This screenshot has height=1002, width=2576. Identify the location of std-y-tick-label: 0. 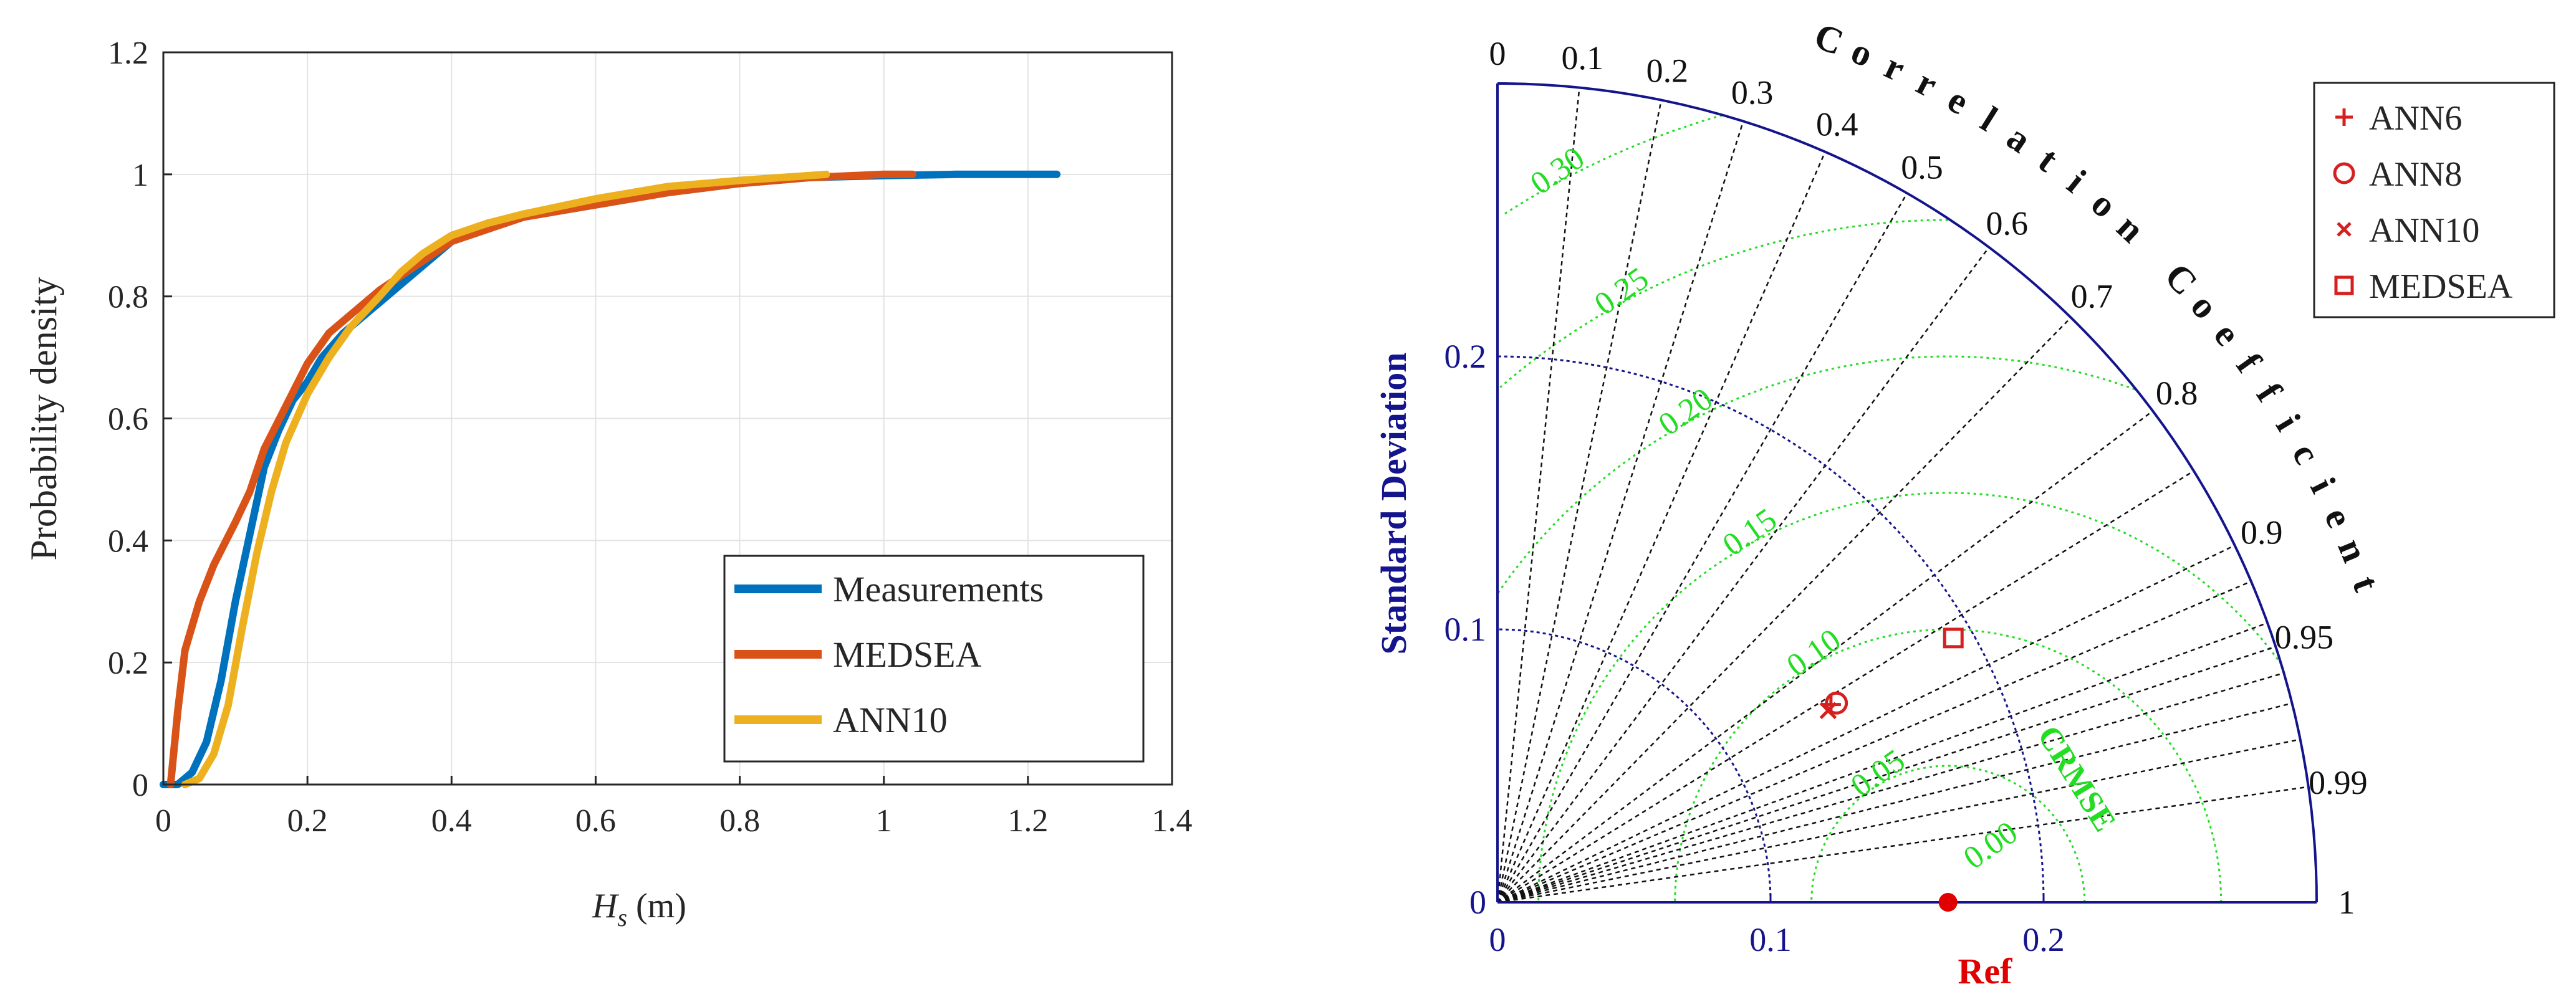
(1477, 902).